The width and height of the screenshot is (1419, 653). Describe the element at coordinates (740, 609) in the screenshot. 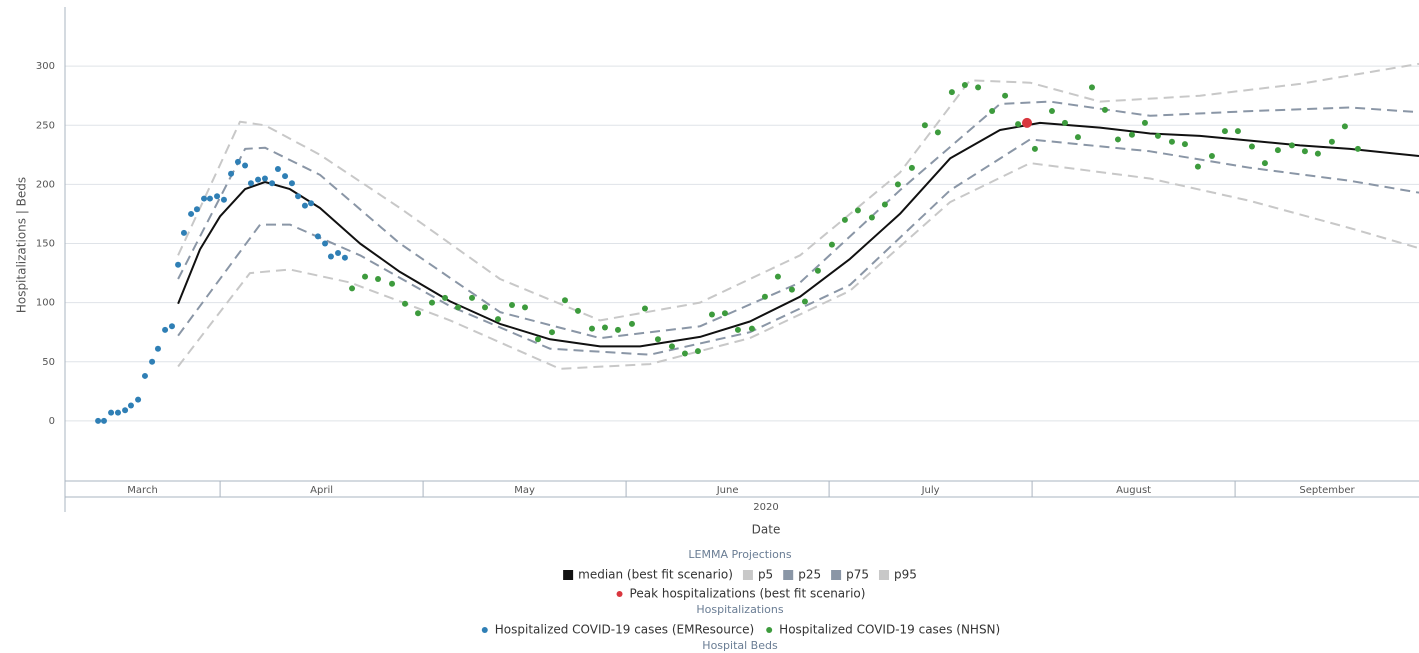

I see `legend-group-title: Hospitalizations` at that location.